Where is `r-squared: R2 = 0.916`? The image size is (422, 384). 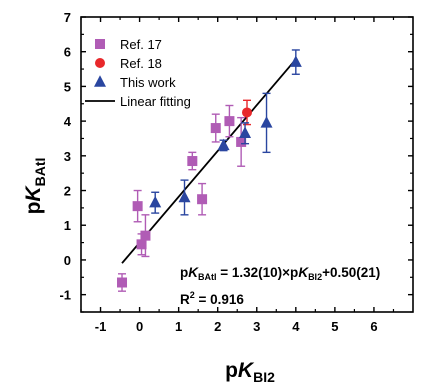
r-squared: R2 = 0.916 is located at coordinates (212, 298).